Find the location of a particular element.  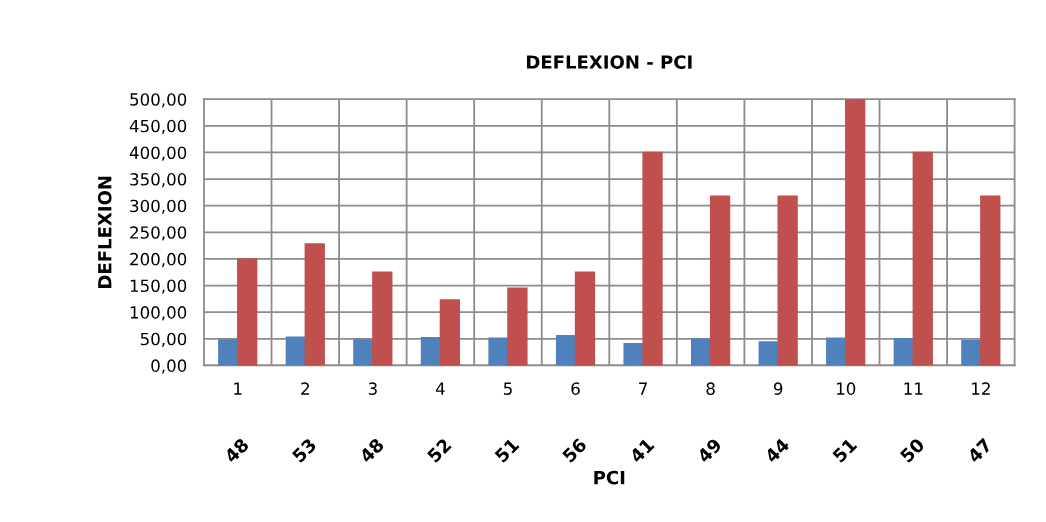

x-tick-label: 4 is located at coordinates (440, 388).